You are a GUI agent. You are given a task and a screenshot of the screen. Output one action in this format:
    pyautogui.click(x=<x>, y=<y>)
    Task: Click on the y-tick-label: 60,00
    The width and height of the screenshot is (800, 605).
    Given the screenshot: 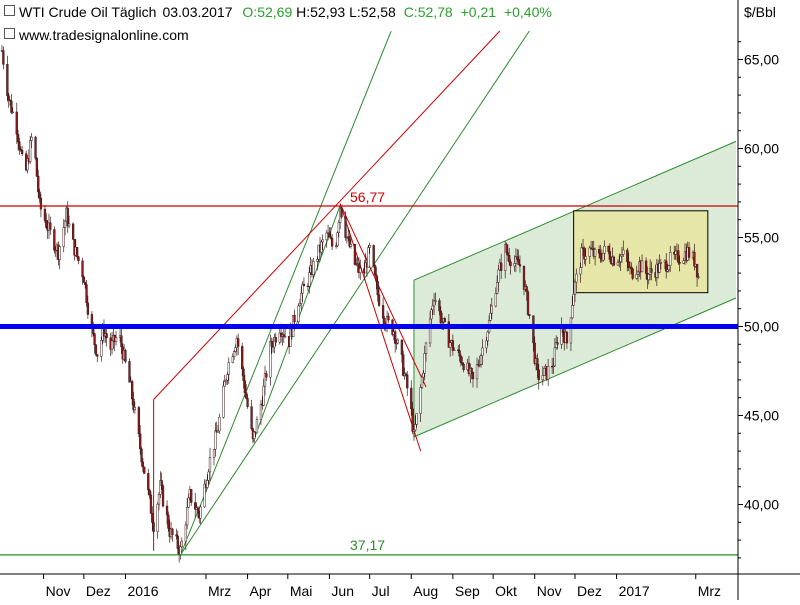 What is the action you would take?
    pyautogui.click(x=761, y=149)
    